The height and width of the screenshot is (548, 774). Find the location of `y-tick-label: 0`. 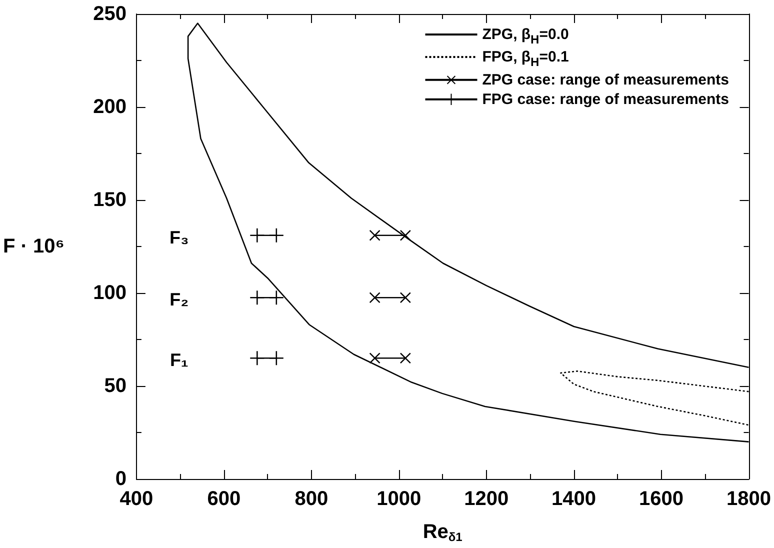

y-tick-label: 0 is located at coordinates (120, 479).